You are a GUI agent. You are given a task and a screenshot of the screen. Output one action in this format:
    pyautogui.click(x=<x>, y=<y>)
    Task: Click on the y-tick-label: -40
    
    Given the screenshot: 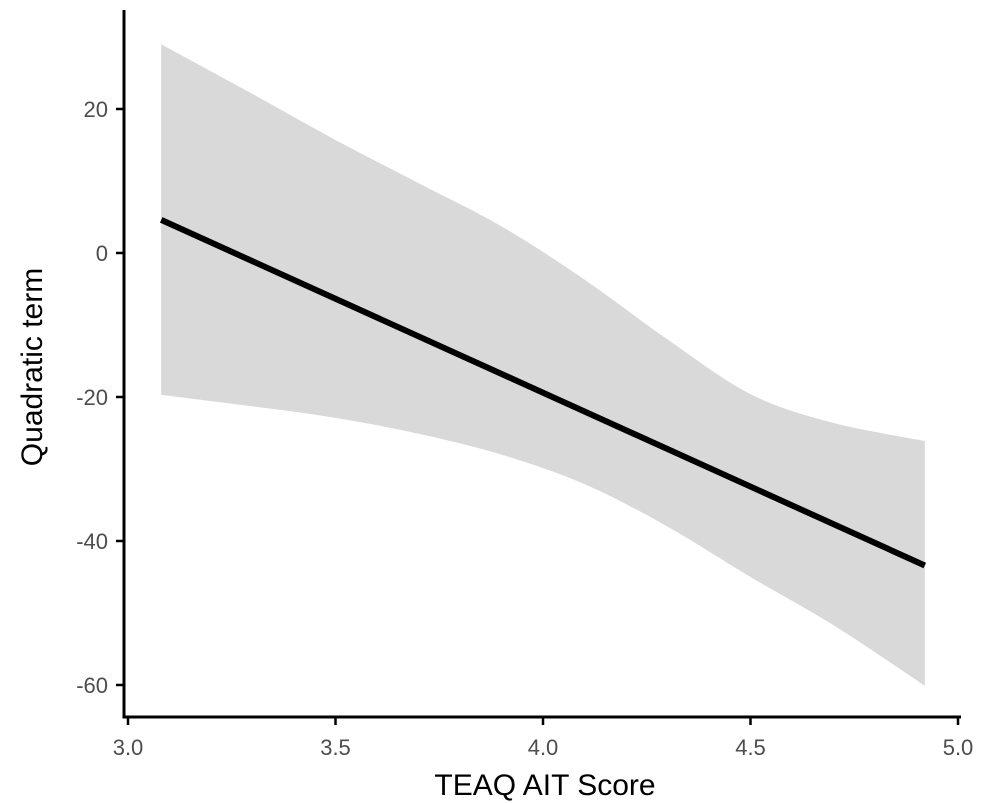 What is the action you would take?
    pyautogui.click(x=92, y=541)
    